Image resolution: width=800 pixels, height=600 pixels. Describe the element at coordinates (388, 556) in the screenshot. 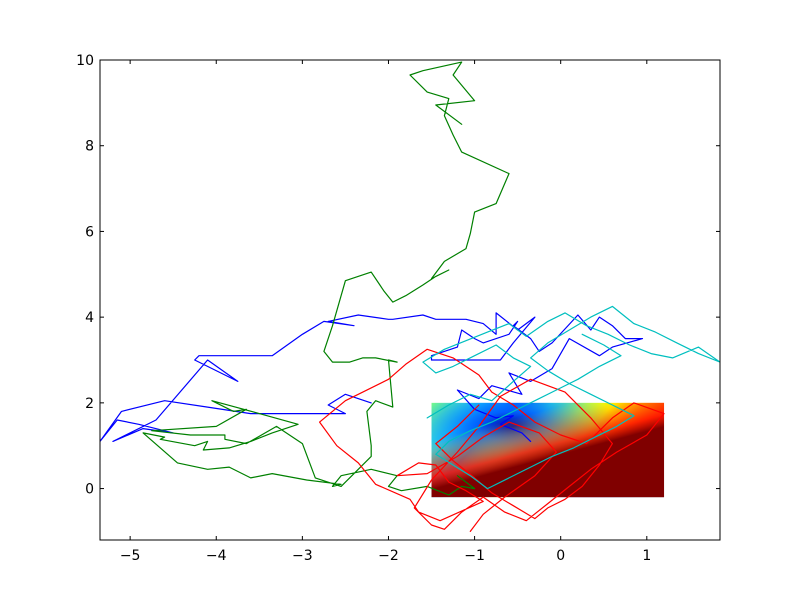

I see `x-tick-label: −2` at that location.